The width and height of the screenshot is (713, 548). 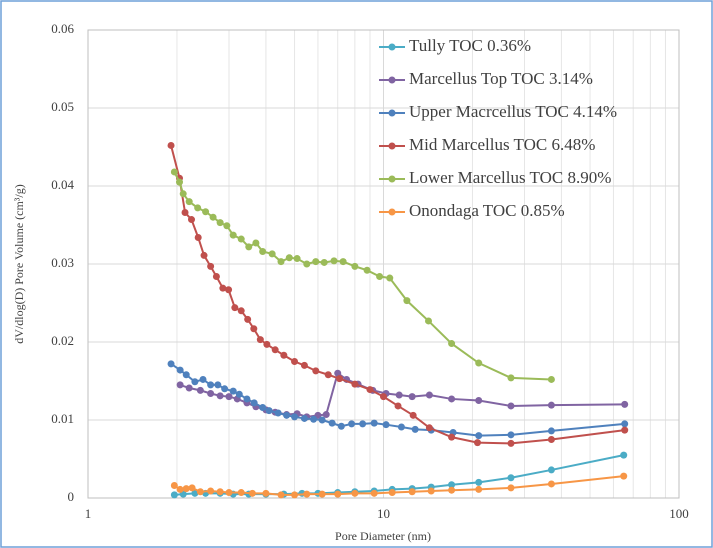 I want to click on y-tick-label: 0.01, so click(x=62, y=418).